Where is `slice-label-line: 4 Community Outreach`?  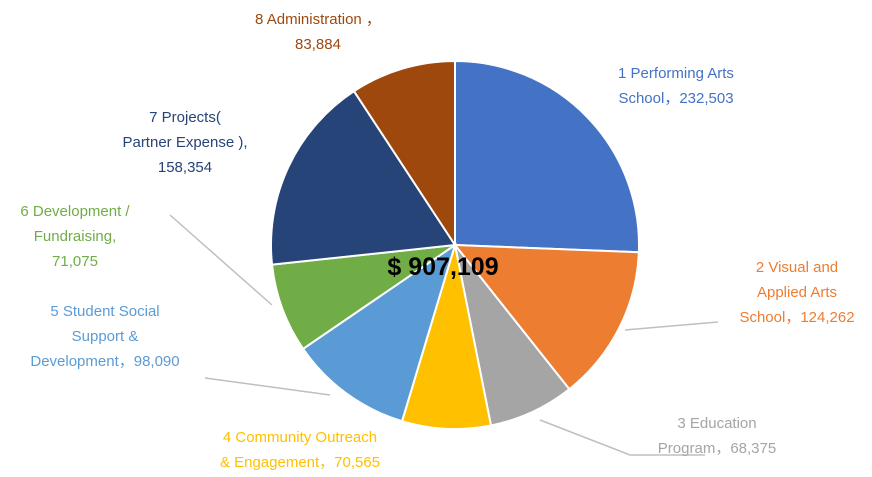
slice-label-line: 4 Community Outreach is located at coordinates (300, 437).